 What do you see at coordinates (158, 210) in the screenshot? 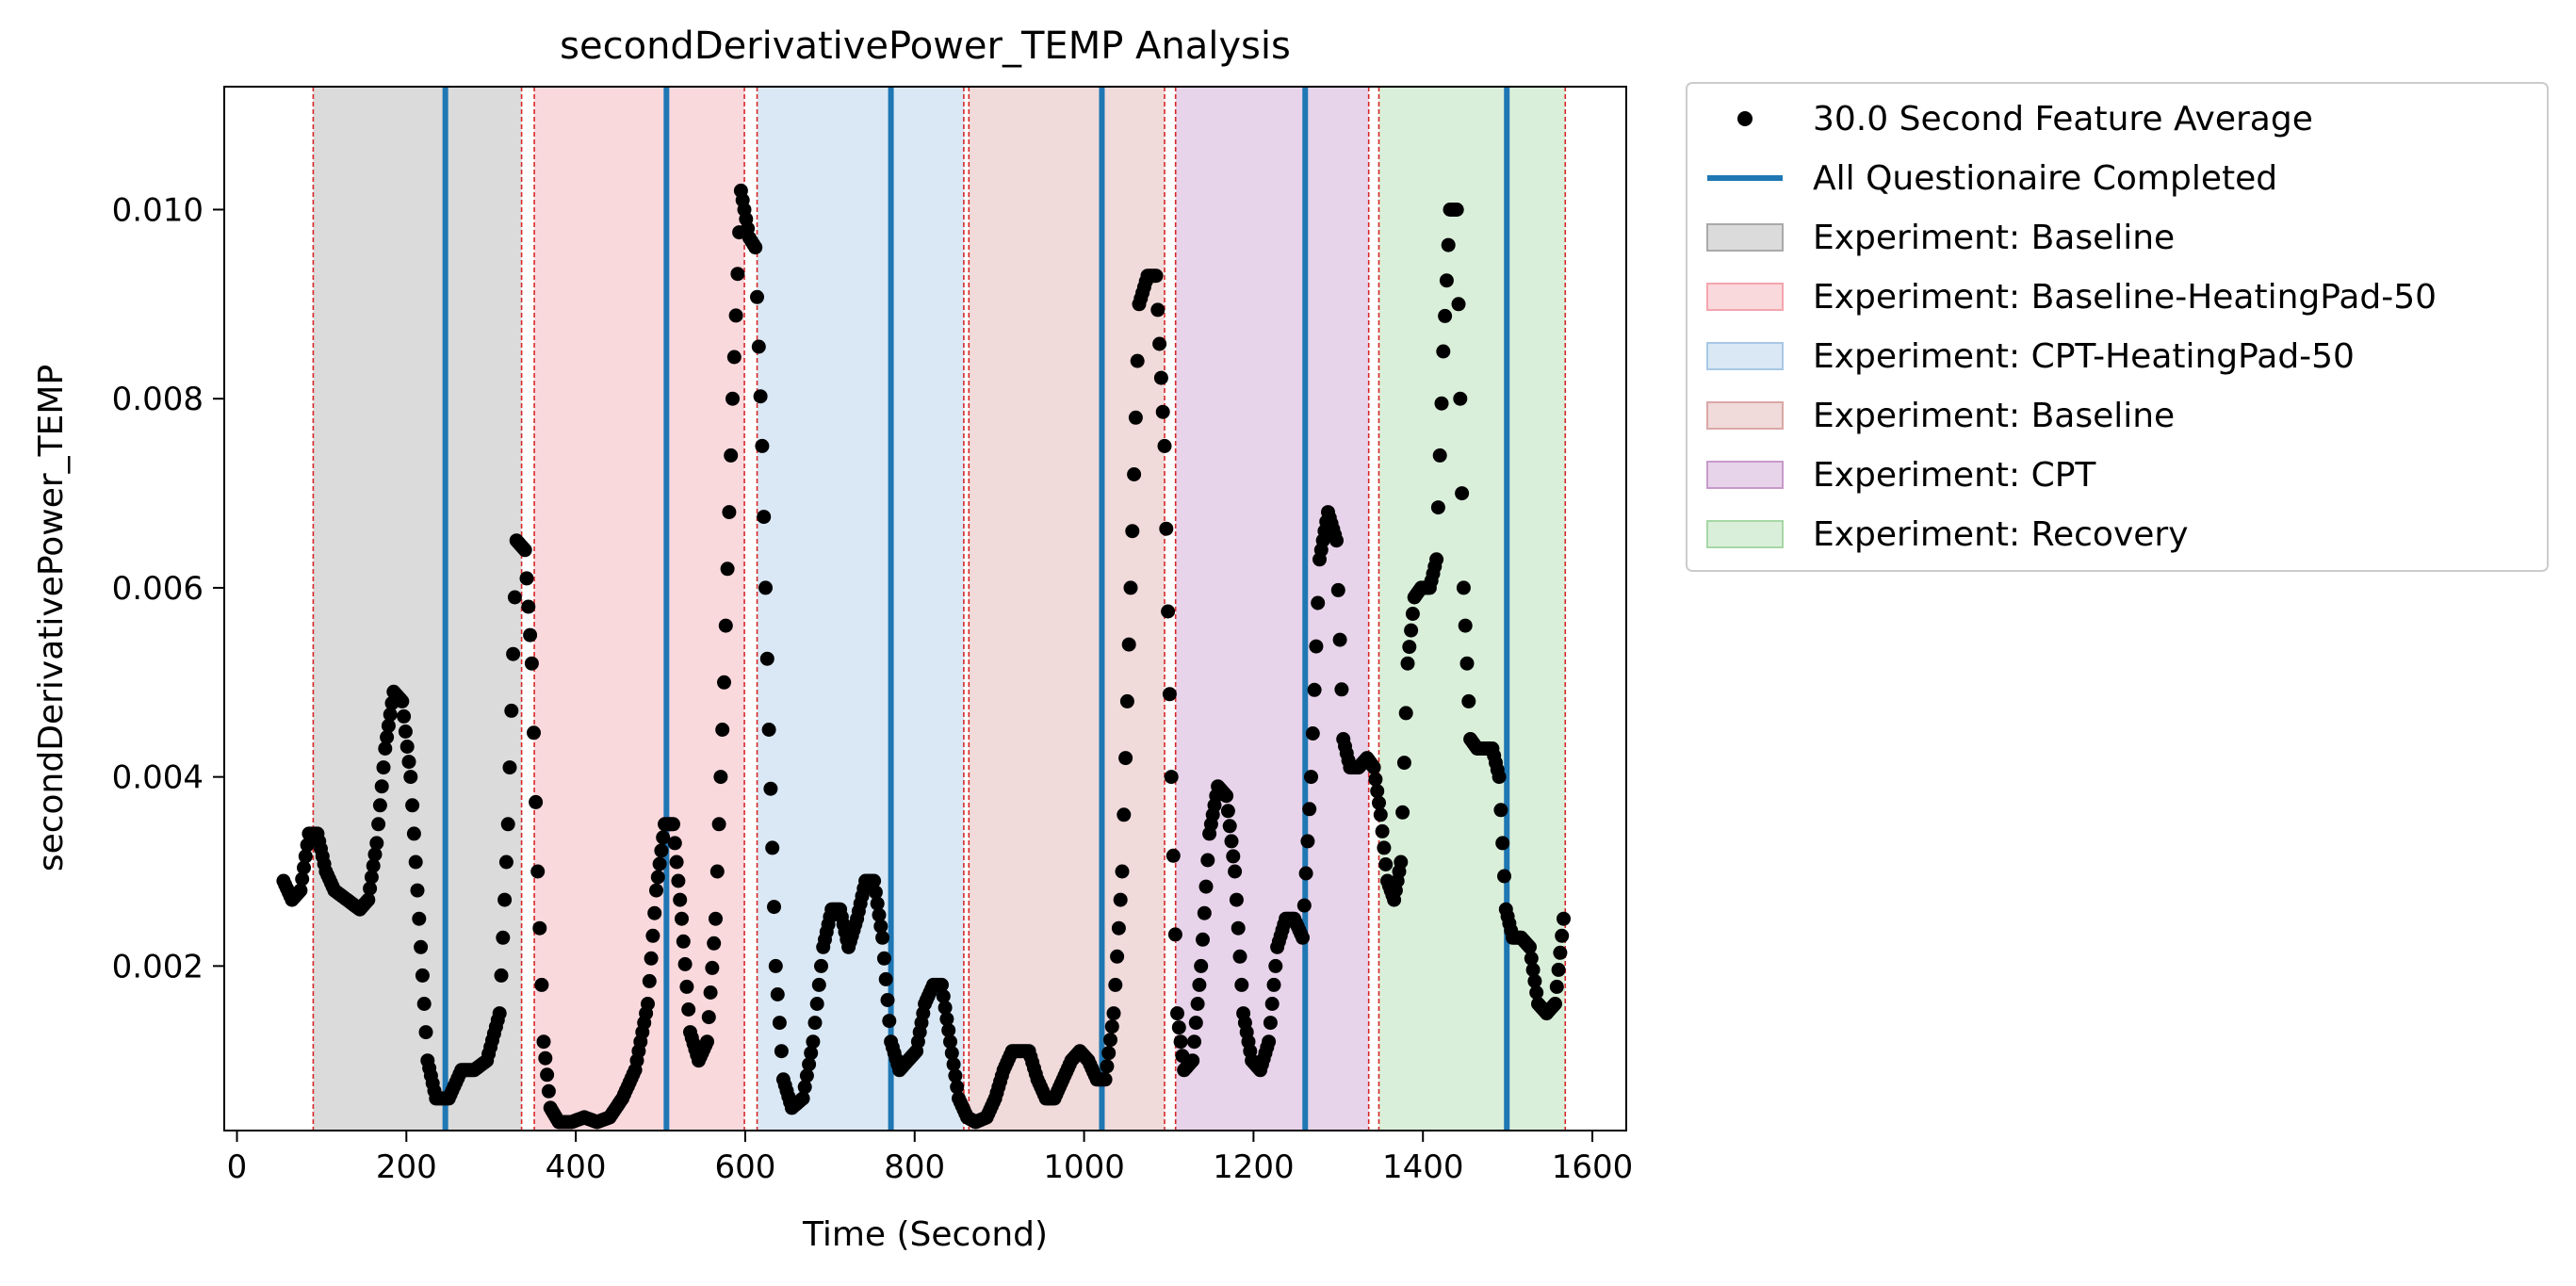
I see `y-tick-label-4: 0.010` at bounding box center [158, 210].